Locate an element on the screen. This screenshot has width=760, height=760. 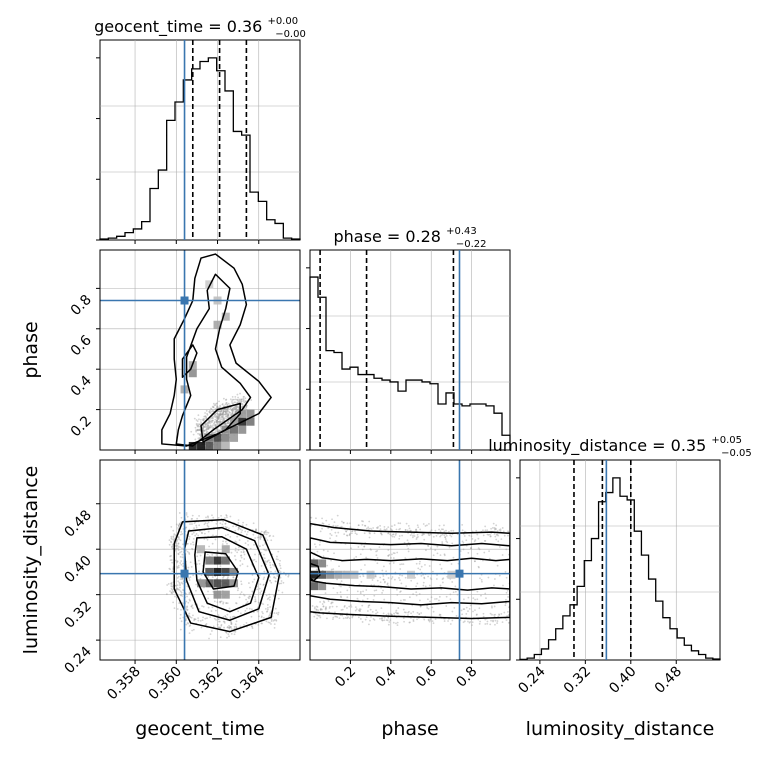
title-geocent-time-main: geocent_time = 0.36 is located at coordinates (178, 27).